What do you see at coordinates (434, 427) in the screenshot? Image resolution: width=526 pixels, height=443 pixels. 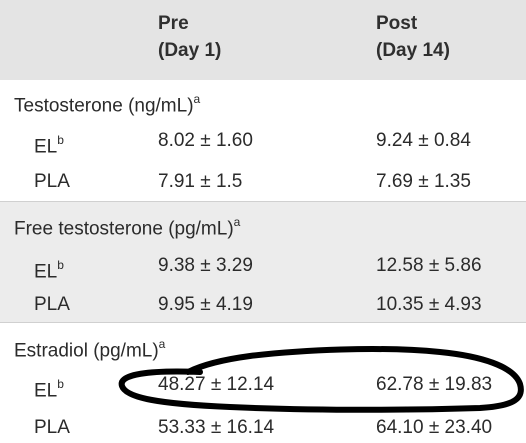 I see `value-post: 64.10 ± 23.40` at bounding box center [434, 427].